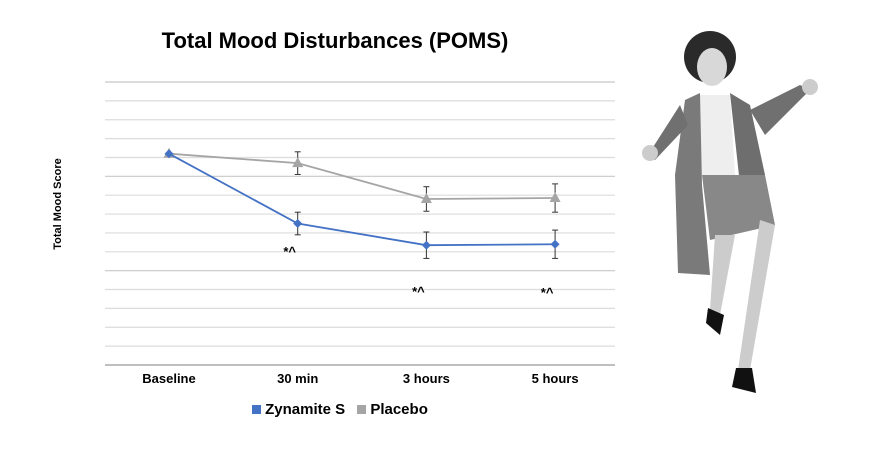 The image size is (875, 450). I want to click on chart-title: Total Mood Disturbances (POMS), so click(335, 40).